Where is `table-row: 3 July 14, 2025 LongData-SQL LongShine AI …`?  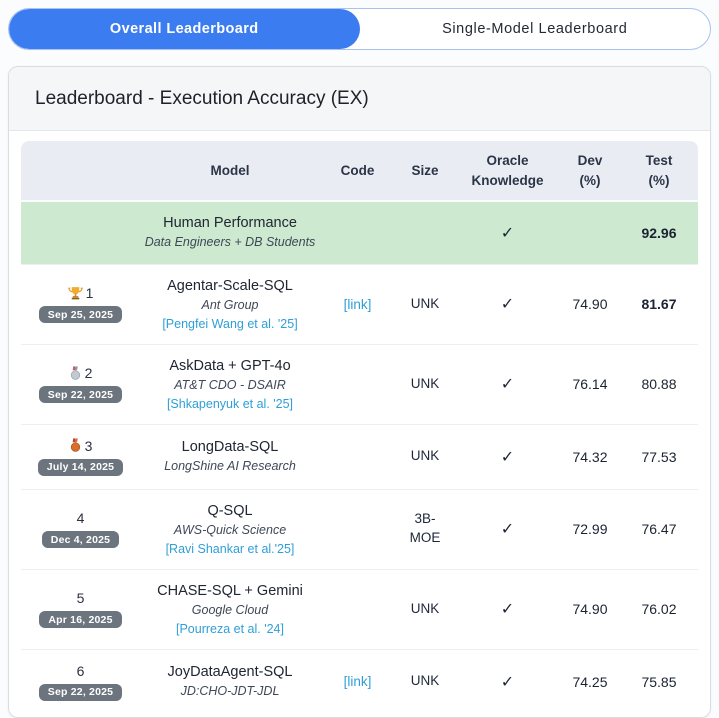 table-row: 3 July 14, 2025 LongData-SQL LongShine AI … is located at coordinates (359, 456).